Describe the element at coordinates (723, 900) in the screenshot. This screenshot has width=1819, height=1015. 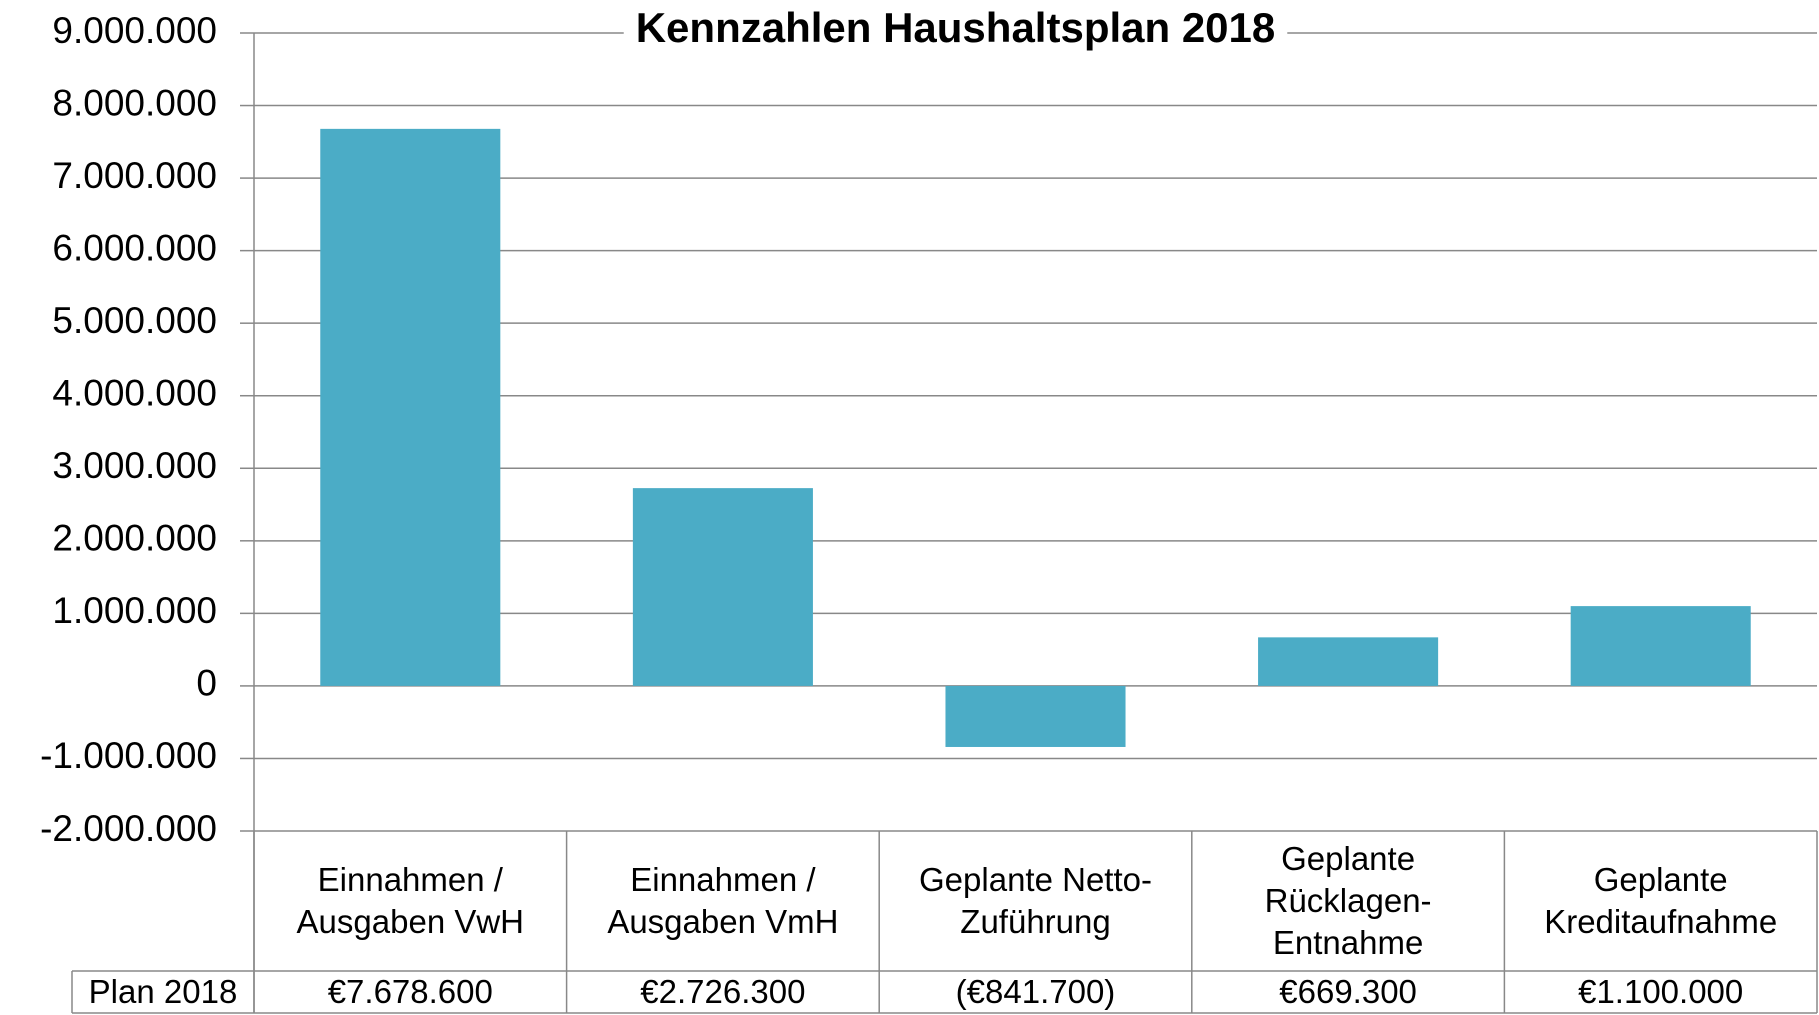
I see `x-tick-label: Einnahmen / Ausgaben VmH` at that location.